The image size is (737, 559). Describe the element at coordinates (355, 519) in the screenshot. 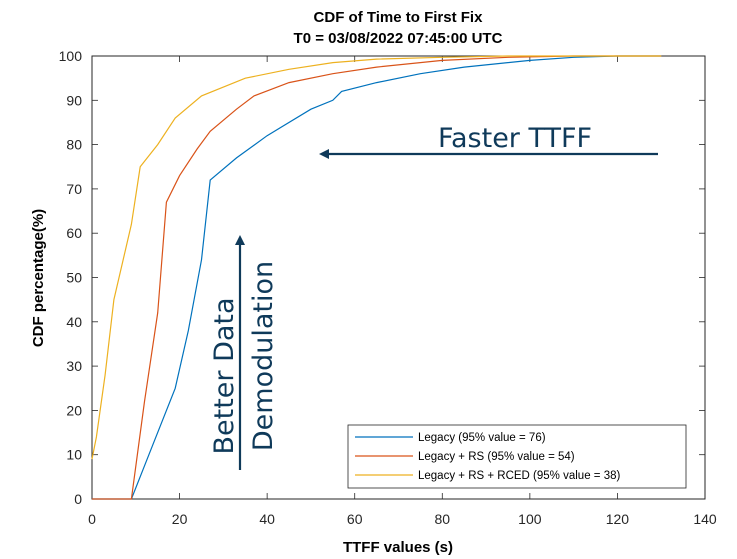

I see `x-tick-label: 60` at that location.